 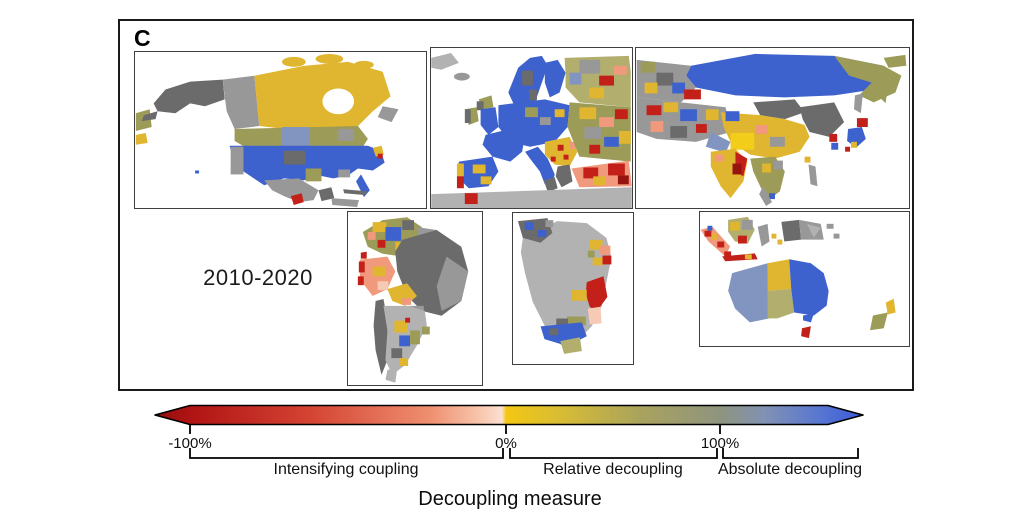 What do you see at coordinates (509, 415) in the screenshot?
I see `colorbar-arrow-bar` at bounding box center [509, 415].